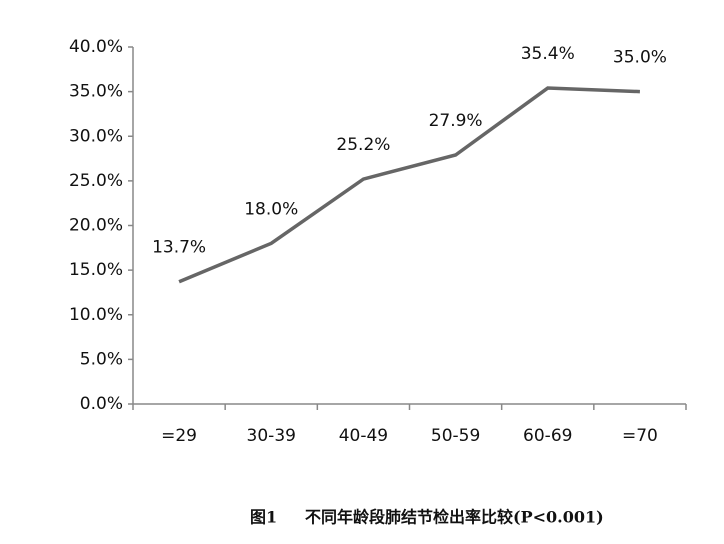 This screenshot has height=544, width=724. What do you see at coordinates (456, 121) in the screenshot?
I see `data-label: 27.9%` at bounding box center [456, 121].